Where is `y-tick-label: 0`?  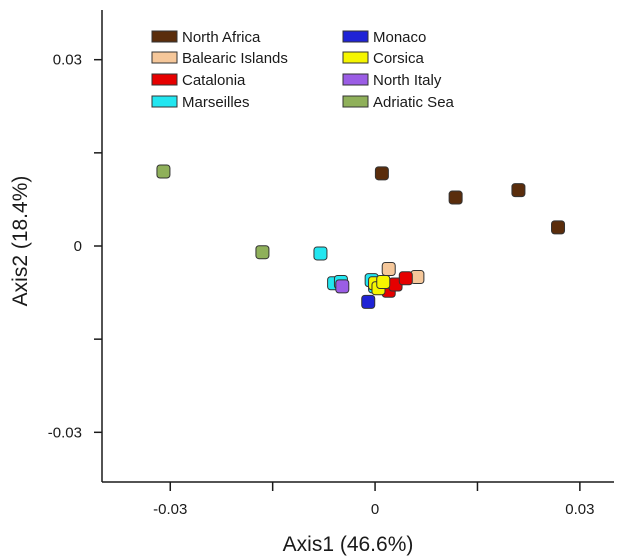 y-tick-label: 0 is located at coordinates (78, 246).